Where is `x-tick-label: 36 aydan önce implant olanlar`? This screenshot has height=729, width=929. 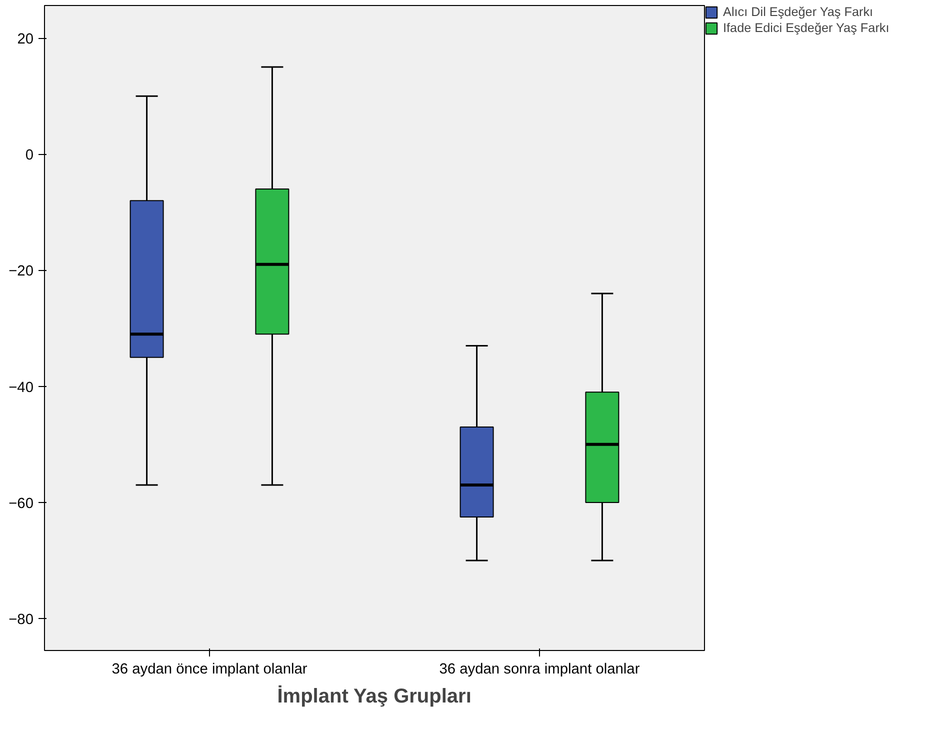
x-tick-label: 36 aydan önce implant olanlar is located at coordinates (210, 670).